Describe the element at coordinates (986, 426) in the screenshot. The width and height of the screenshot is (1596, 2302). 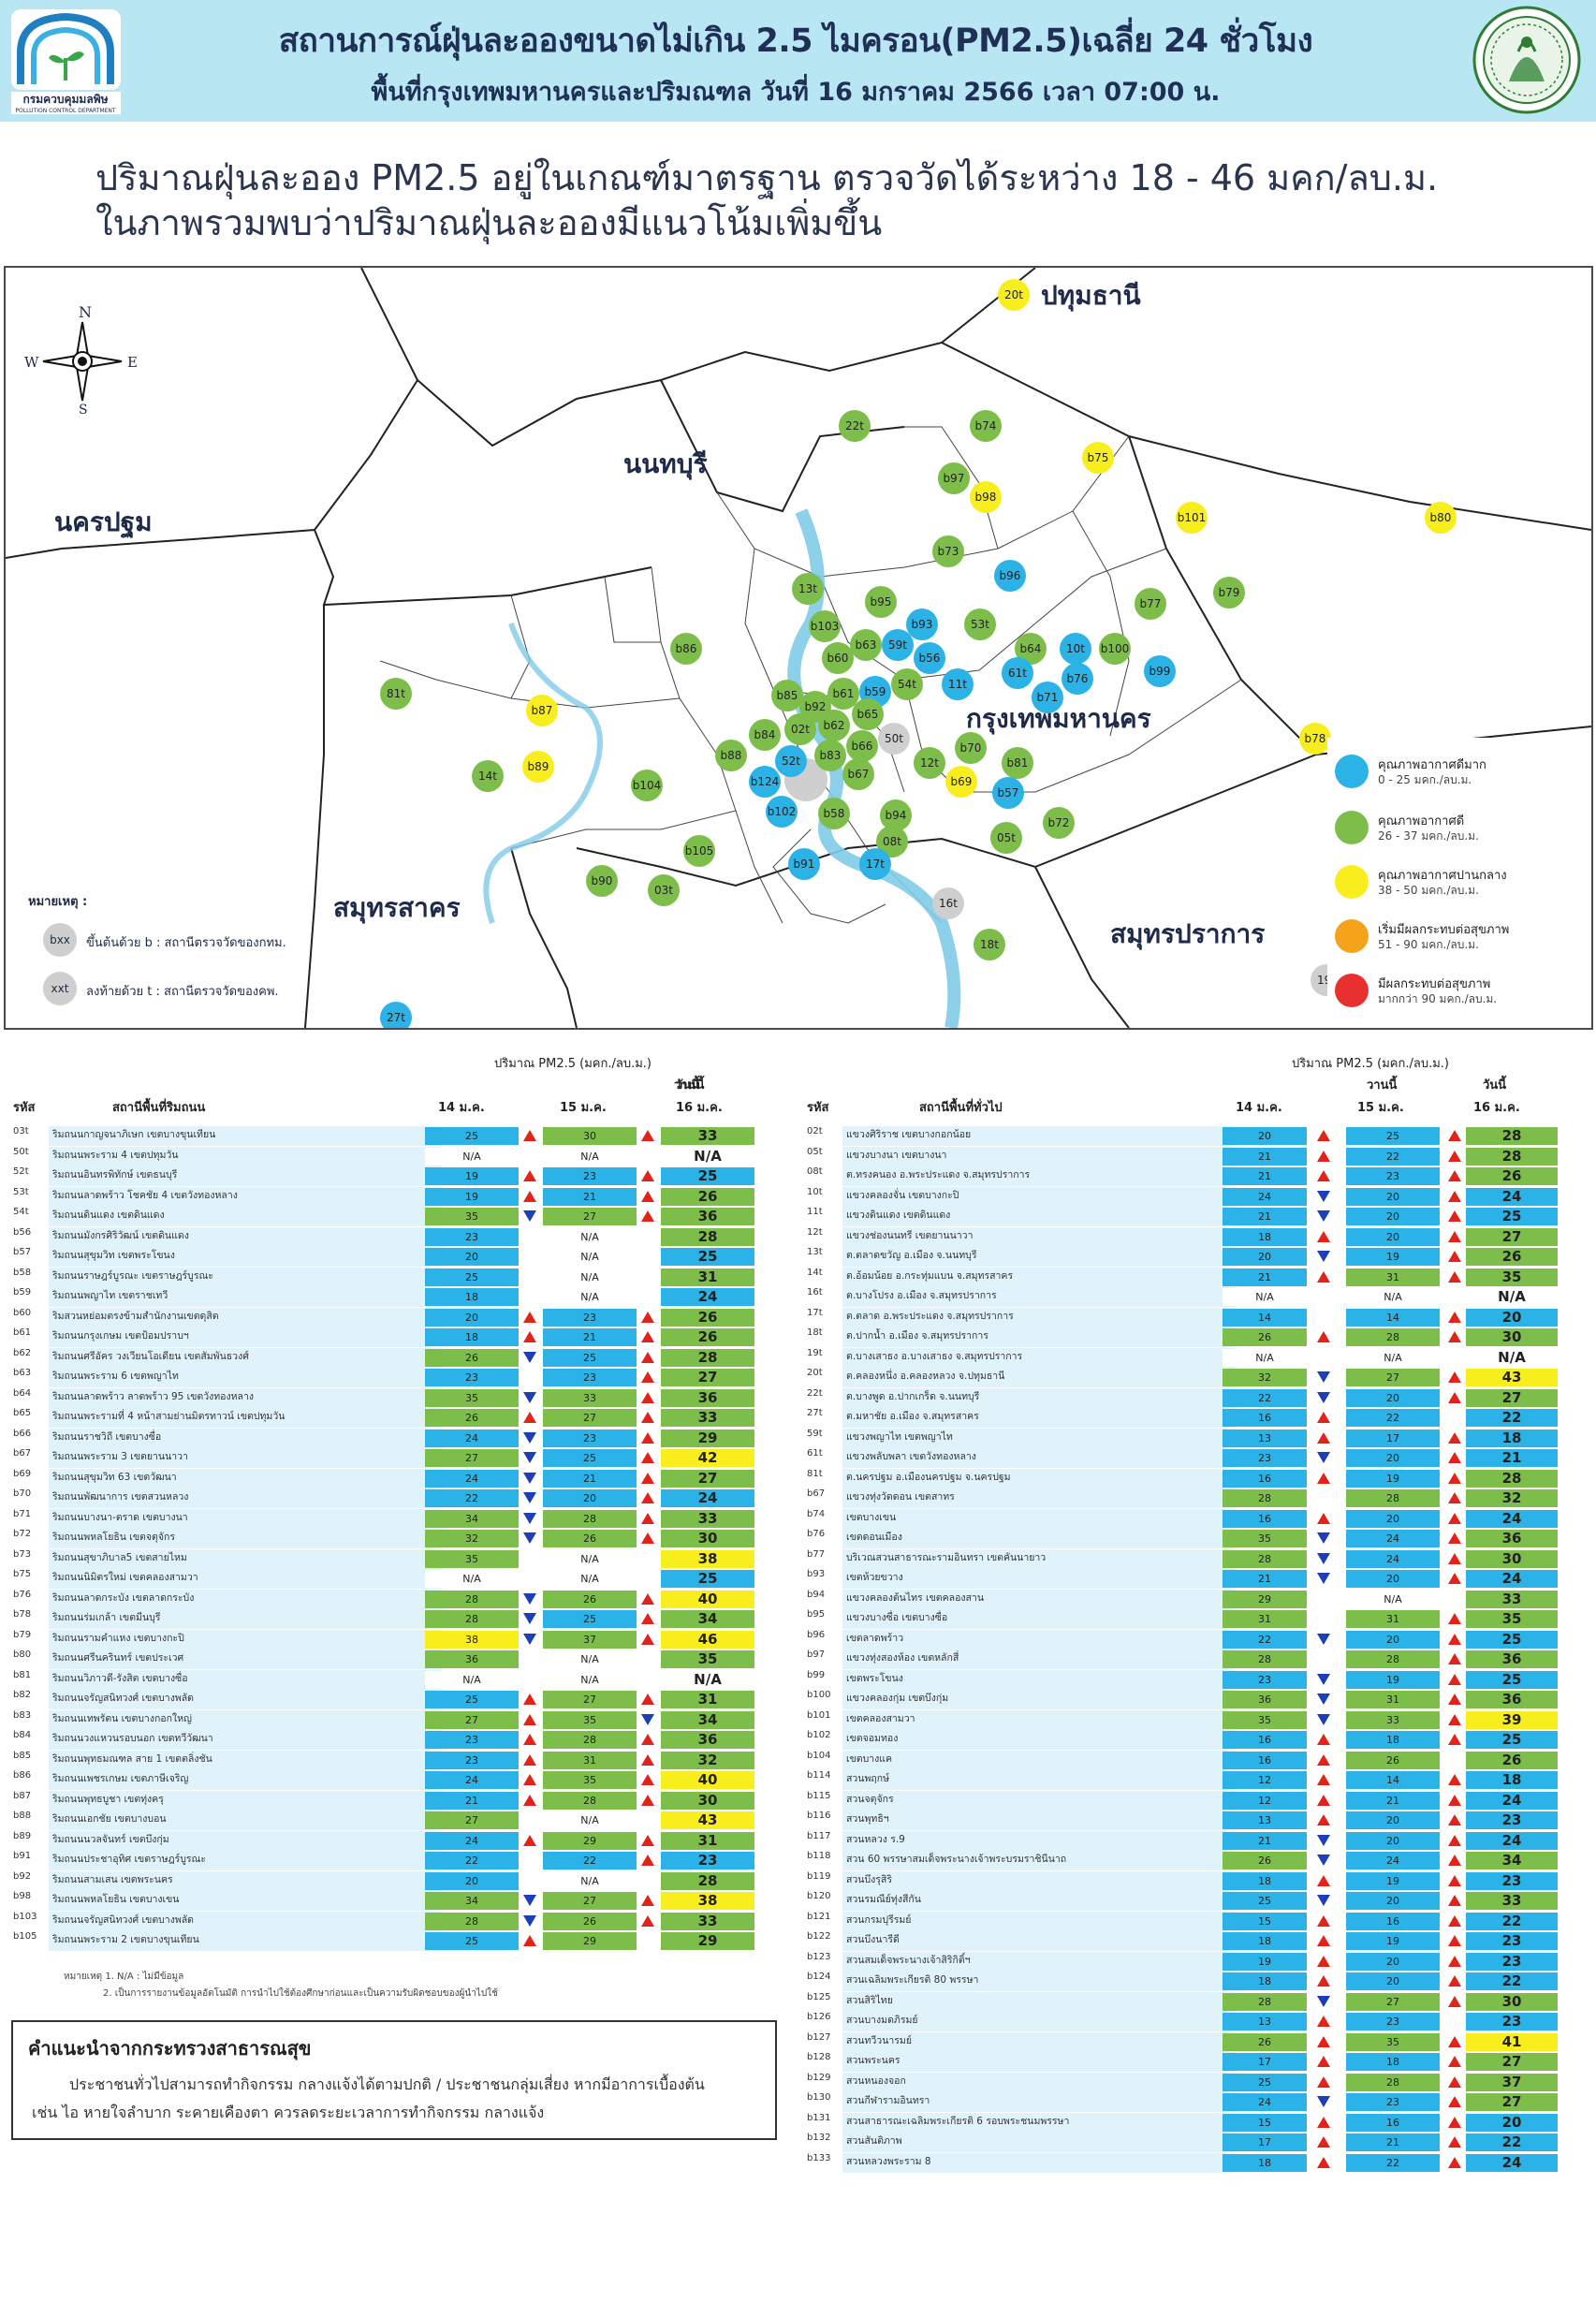
I see `station-marker: b74` at that location.